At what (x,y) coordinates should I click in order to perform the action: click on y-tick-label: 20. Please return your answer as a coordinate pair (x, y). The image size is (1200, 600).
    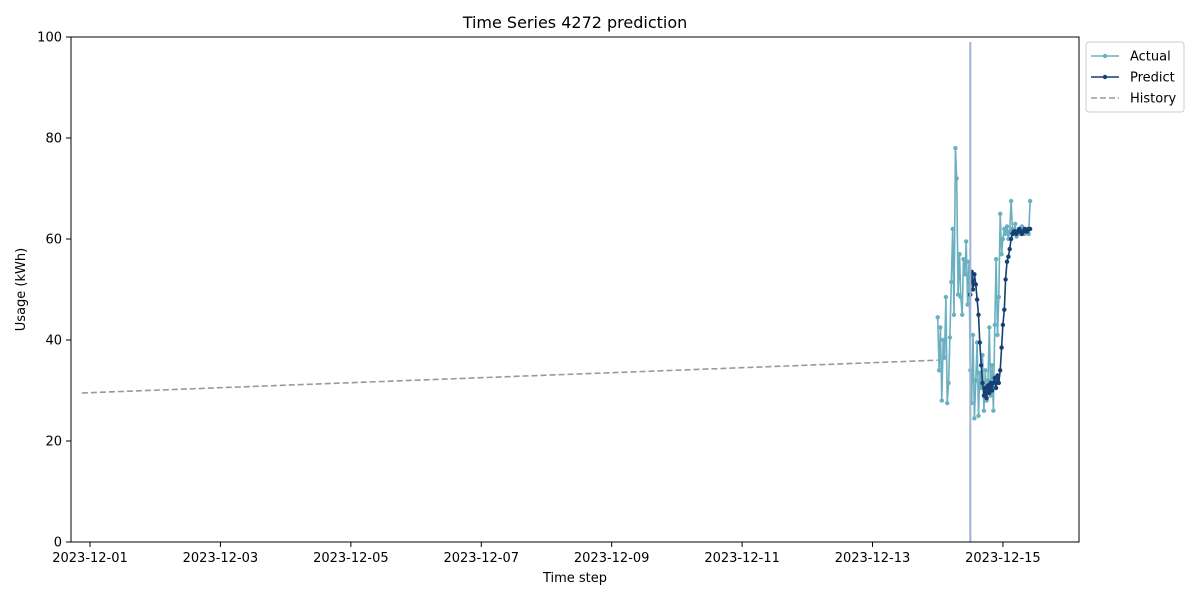
    Looking at the image, I should click on (53, 442).